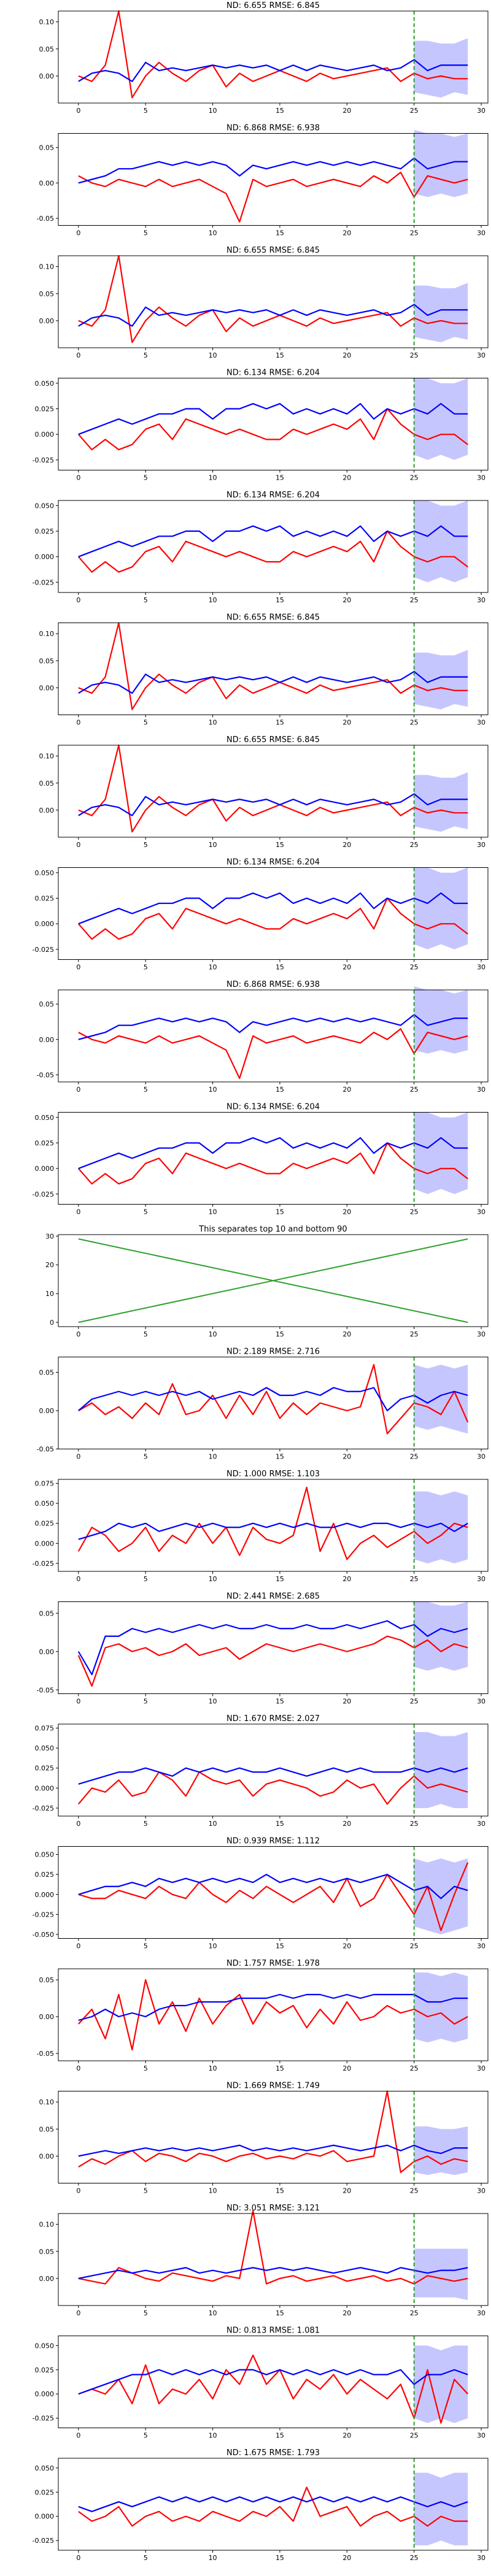  Describe the element at coordinates (49, 1294) in the screenshot. I see `y-tick-label: 10` at that location.